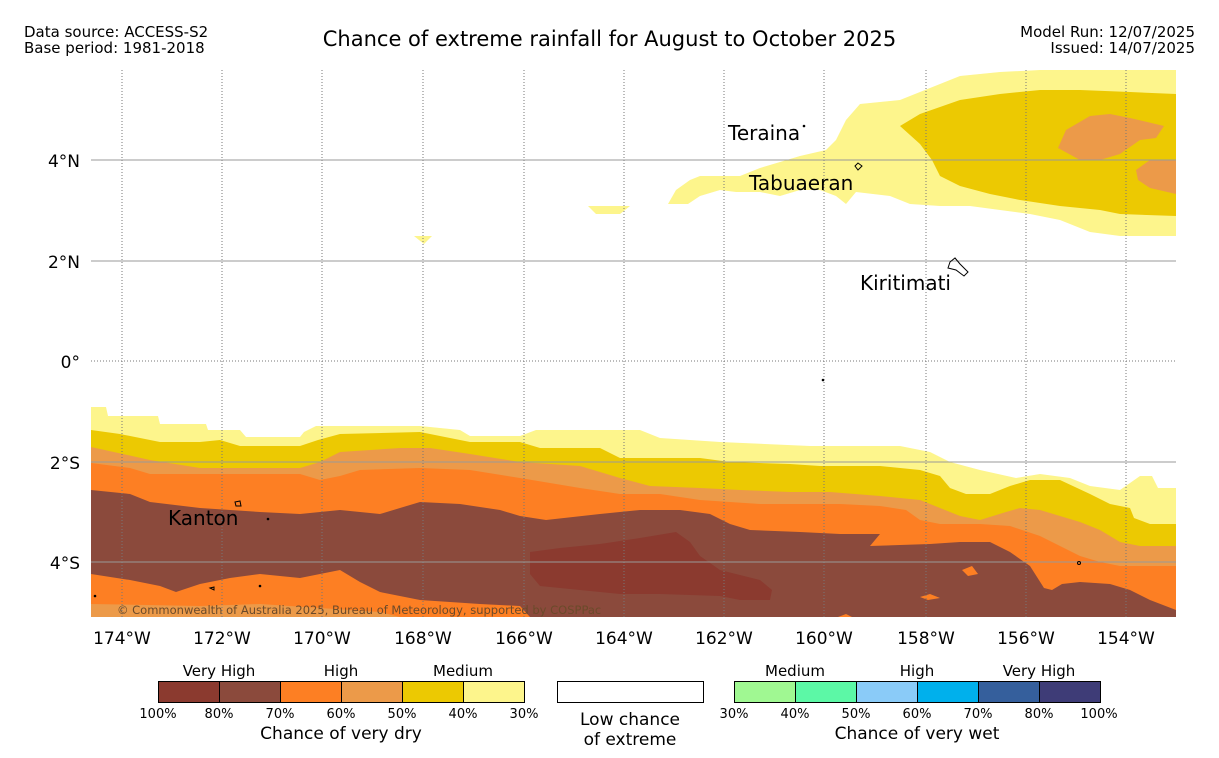 The width and height of the screenshot is (1219, 758). What do you see at coordinates (1099, 714) in the screenshot?
I see `wet-tick-100: 100%` at bounding box center [1099, 714].